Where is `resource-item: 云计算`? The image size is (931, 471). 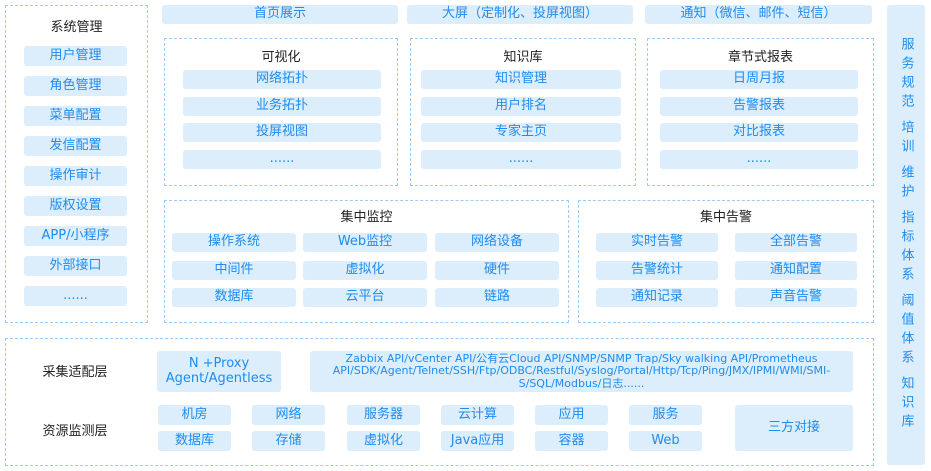
resource-item: 云计算 is located at coordinates (477, 415).